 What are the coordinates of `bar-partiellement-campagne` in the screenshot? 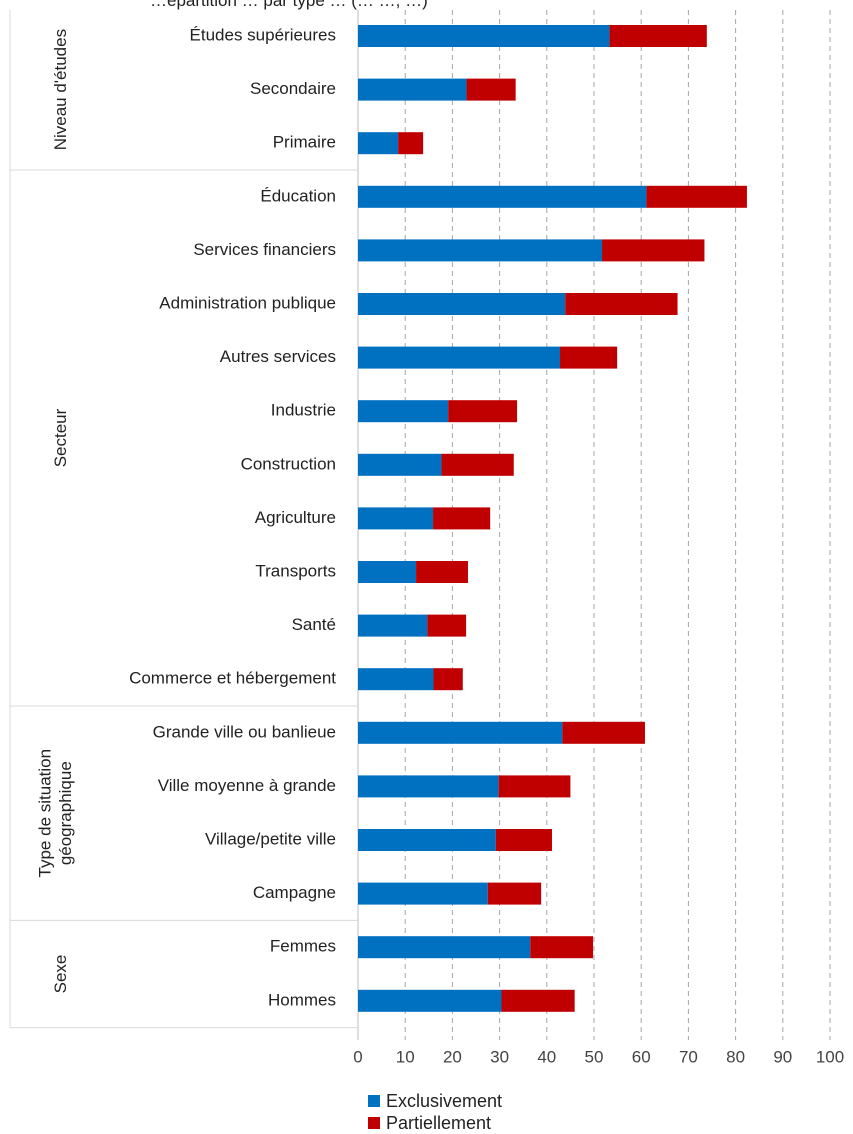 It's located at (514, 893).